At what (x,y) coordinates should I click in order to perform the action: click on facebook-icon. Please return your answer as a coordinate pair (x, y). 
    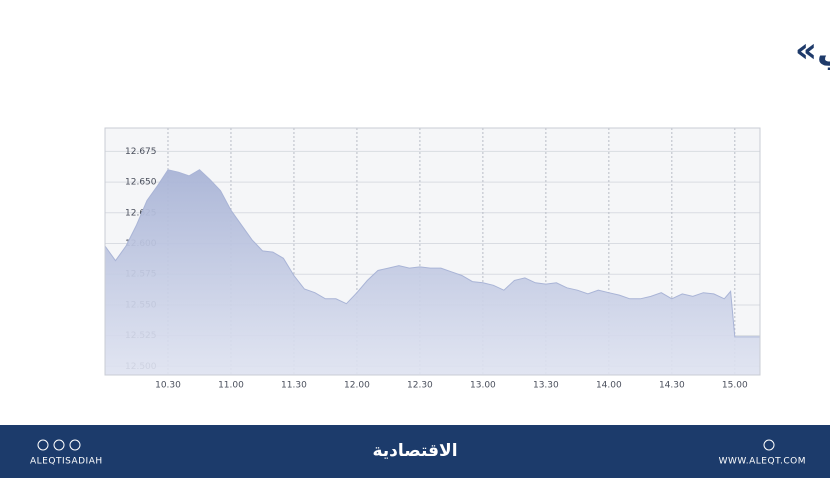
    Looking at the image, I should click on (59, 445).